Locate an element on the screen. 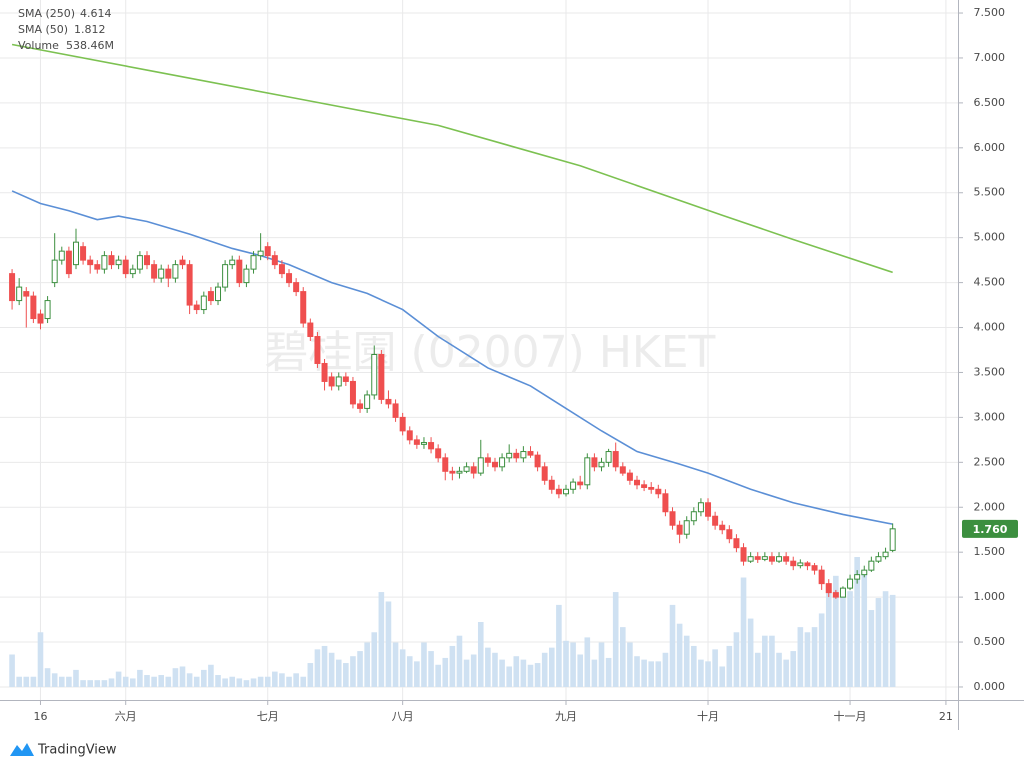 Image resolution: width=1024 pixels, height=768 pixels. y-tick-label: 6.000 is located at coordinates (990, 147).